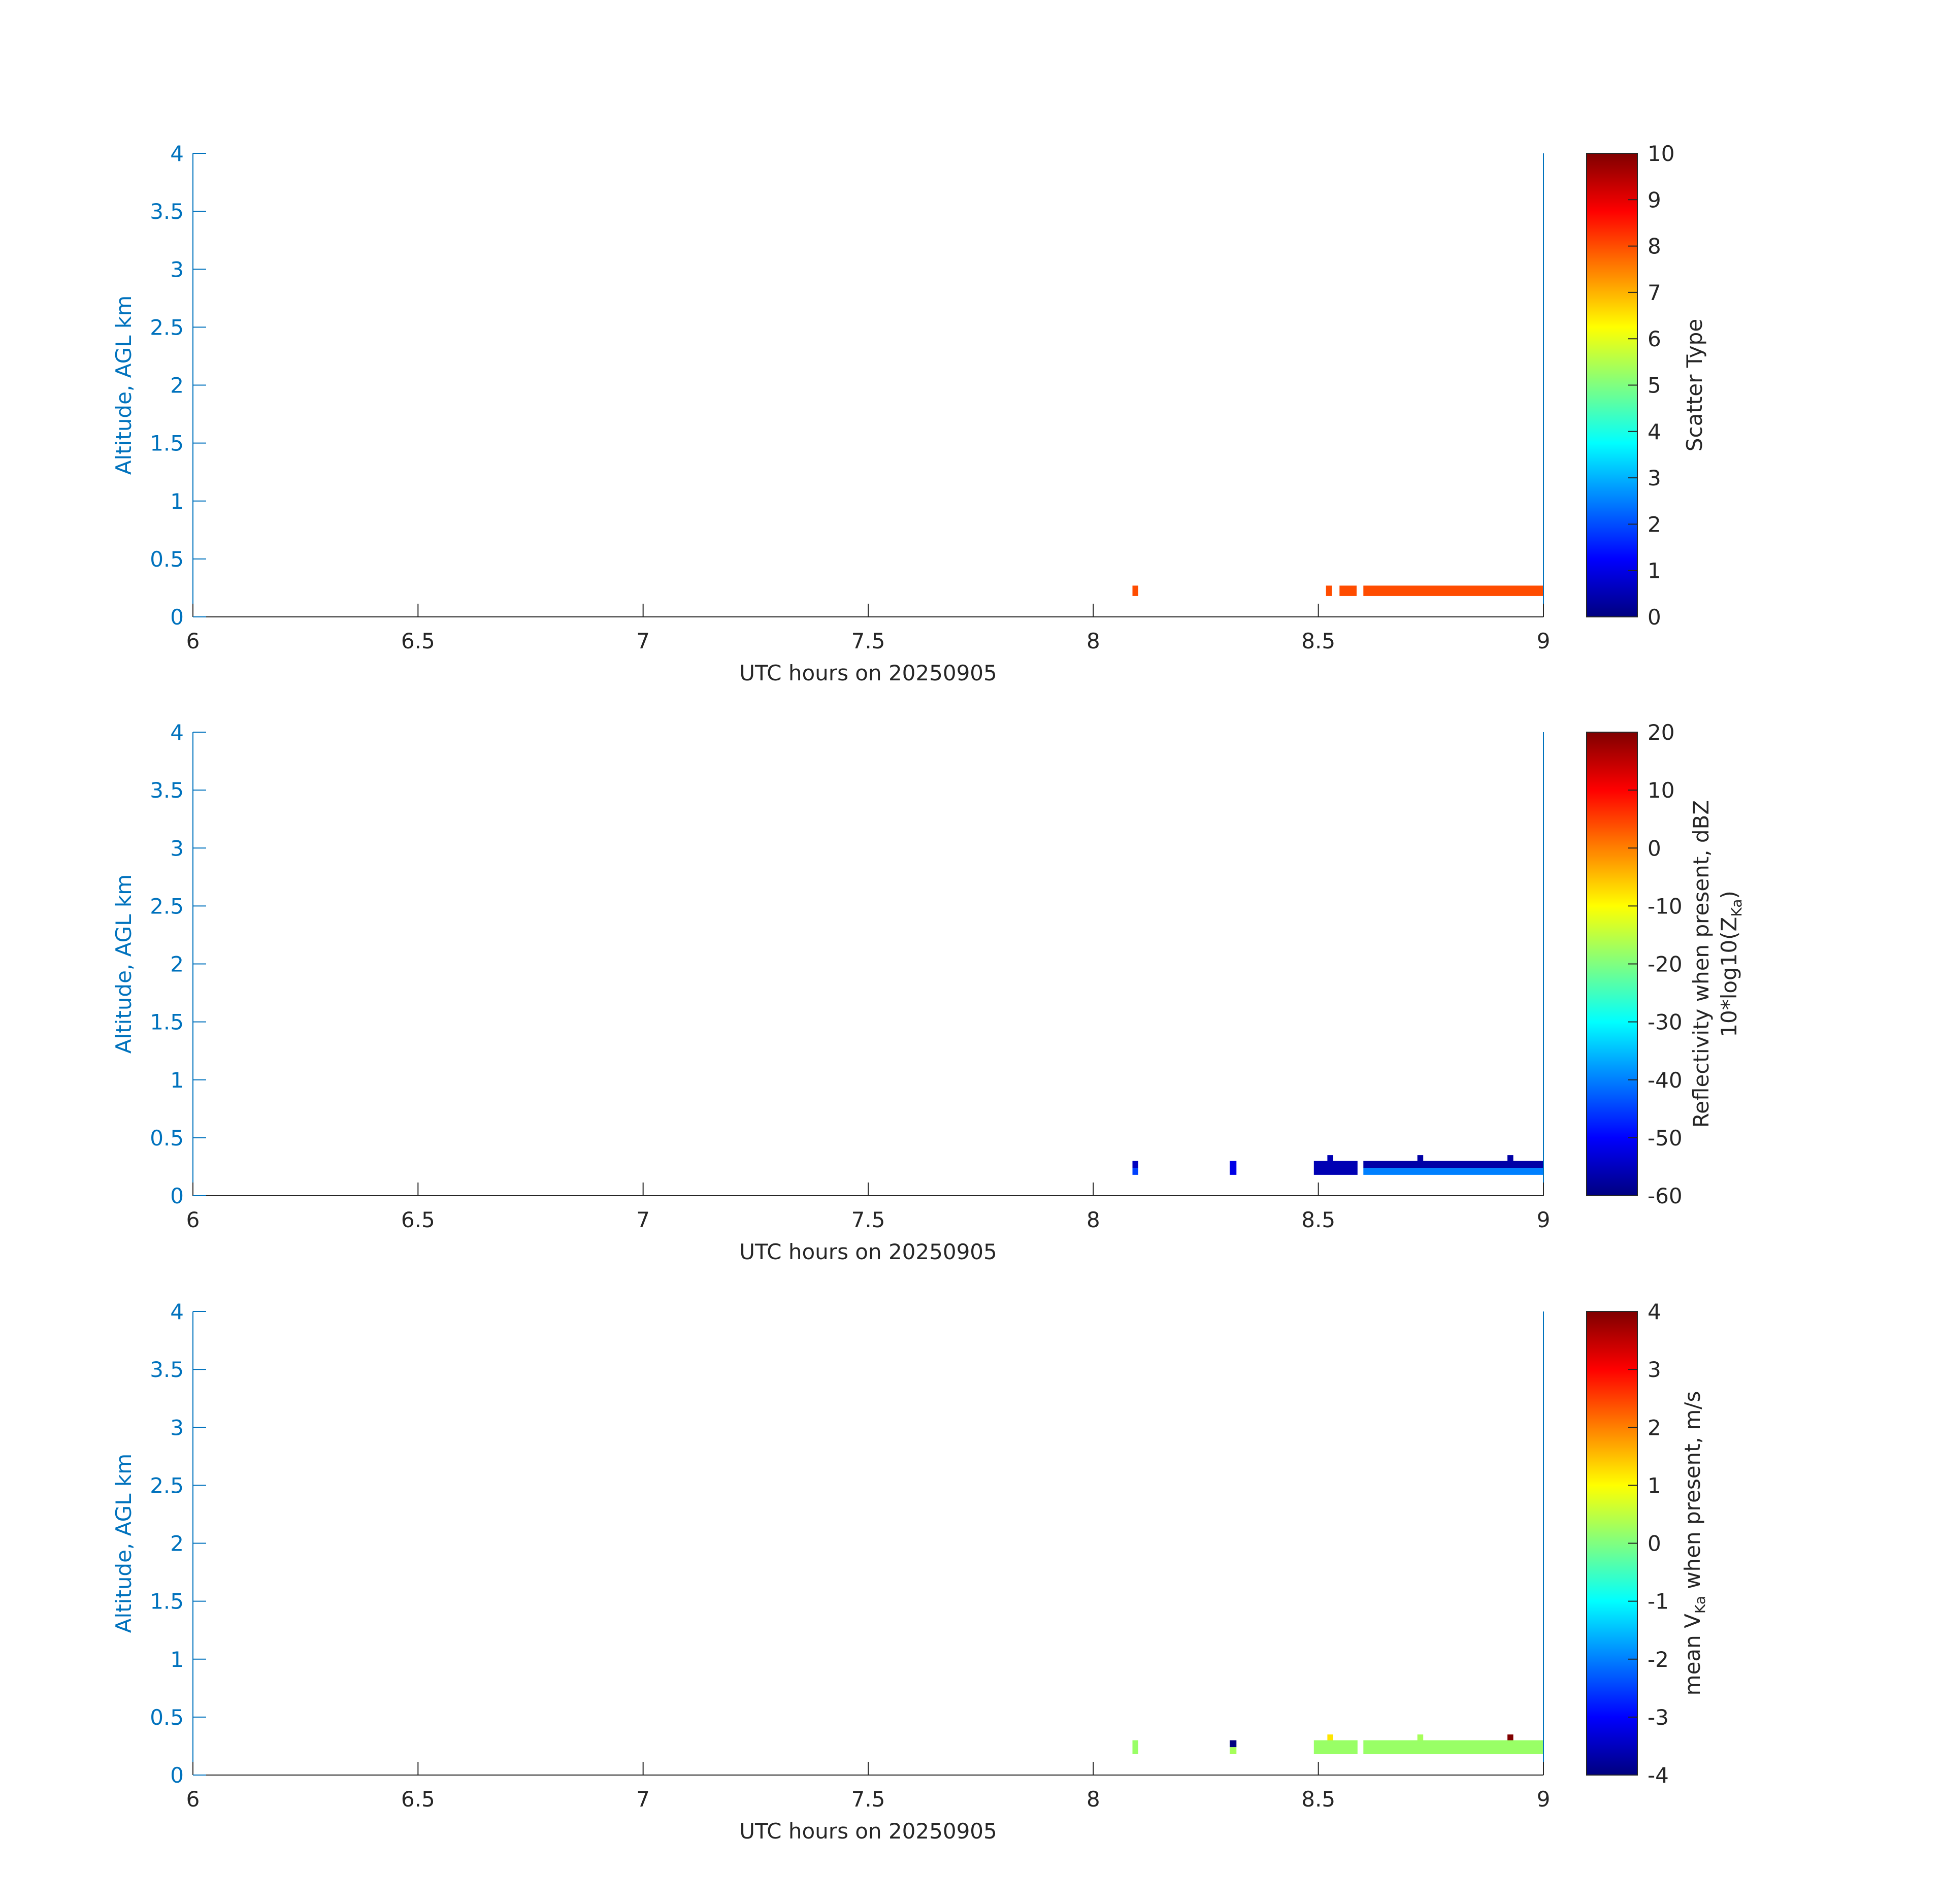 The image size is (1942, 1904). I want to click on colorbar-tick-label: 9, so click(1654, 200).